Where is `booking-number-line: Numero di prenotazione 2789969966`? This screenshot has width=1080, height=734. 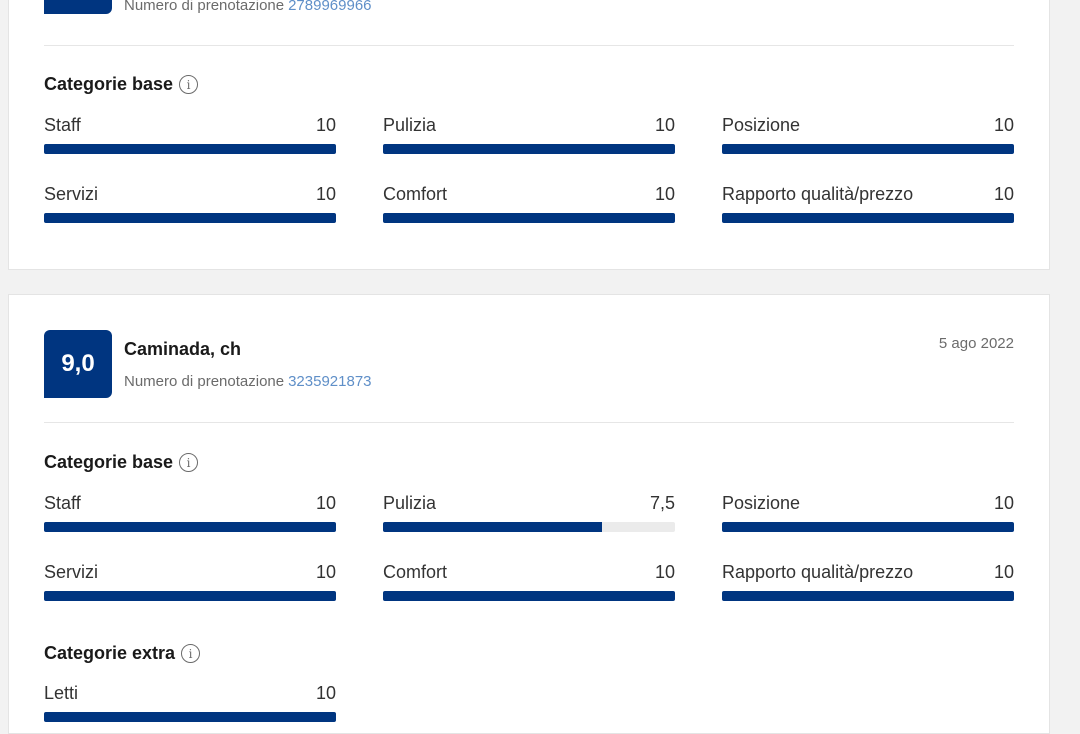 booking-number-line: Numero di prenotazione 2789969966 is located at coordinates (248, 7).